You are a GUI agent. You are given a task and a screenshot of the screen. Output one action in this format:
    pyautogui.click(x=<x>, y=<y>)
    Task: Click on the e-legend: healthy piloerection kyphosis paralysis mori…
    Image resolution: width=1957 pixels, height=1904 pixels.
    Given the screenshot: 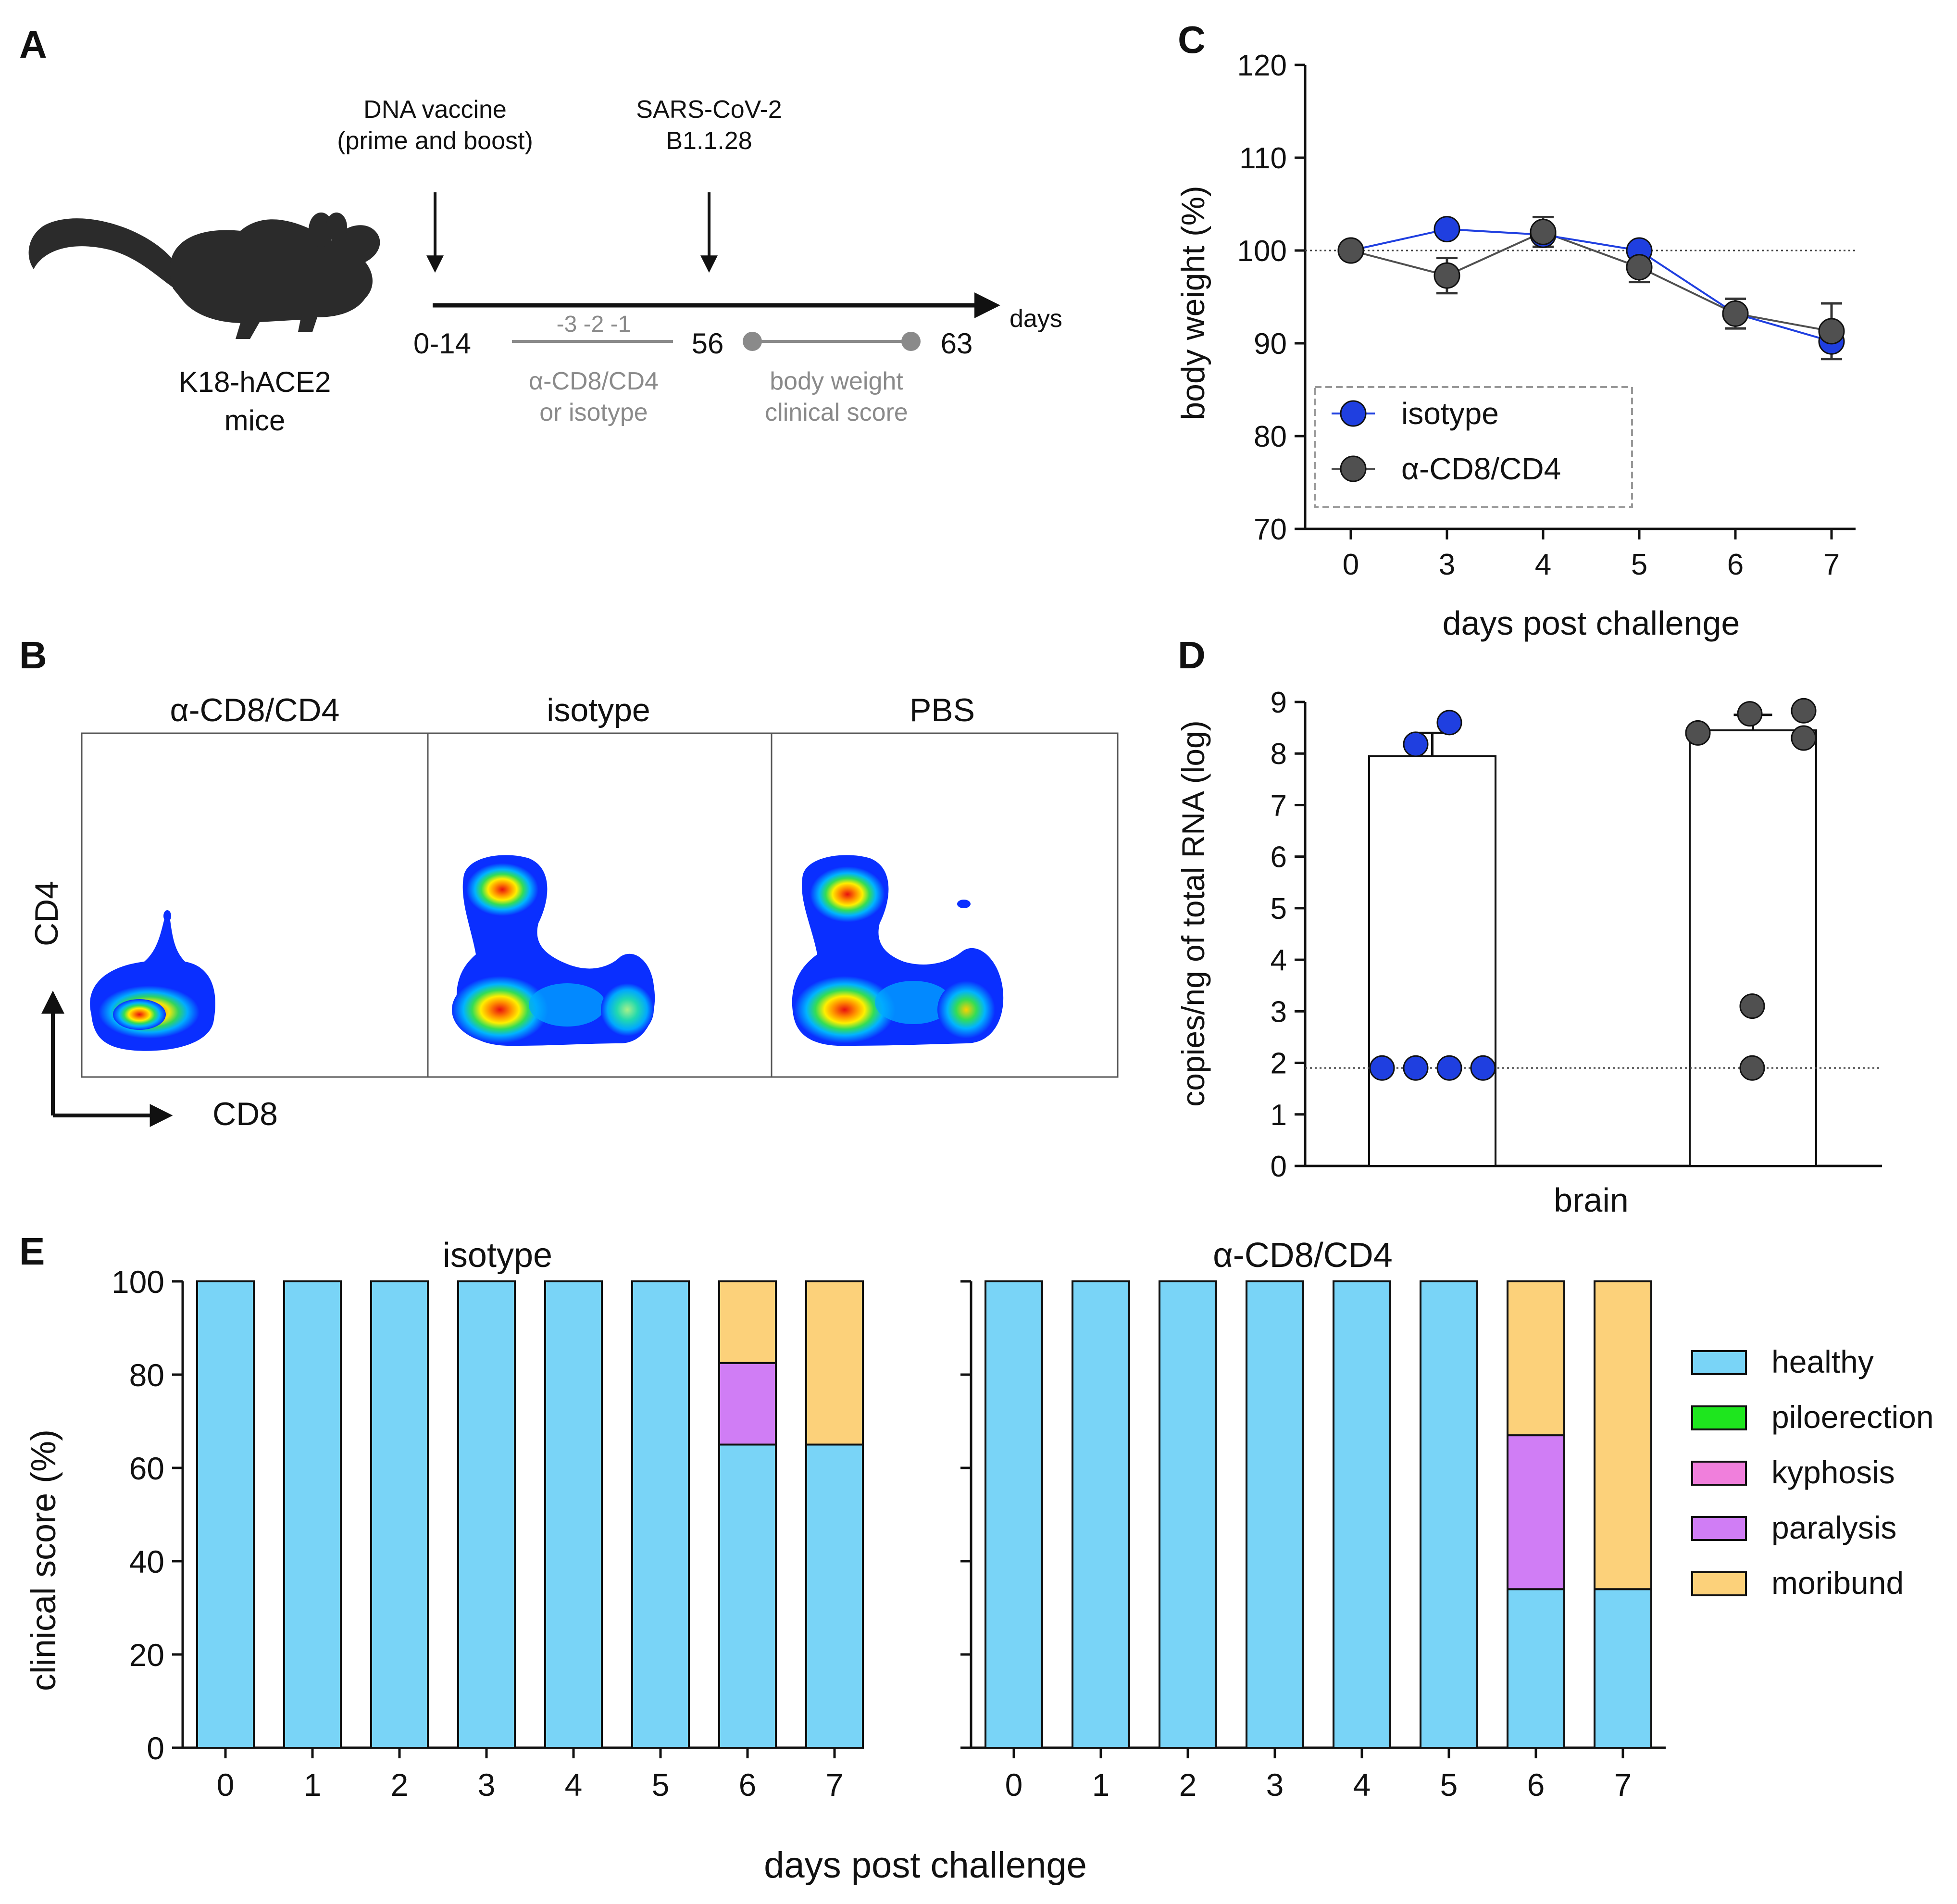 What is the action you would take?
    pyautogui.click(x=1813, y=1473)
    